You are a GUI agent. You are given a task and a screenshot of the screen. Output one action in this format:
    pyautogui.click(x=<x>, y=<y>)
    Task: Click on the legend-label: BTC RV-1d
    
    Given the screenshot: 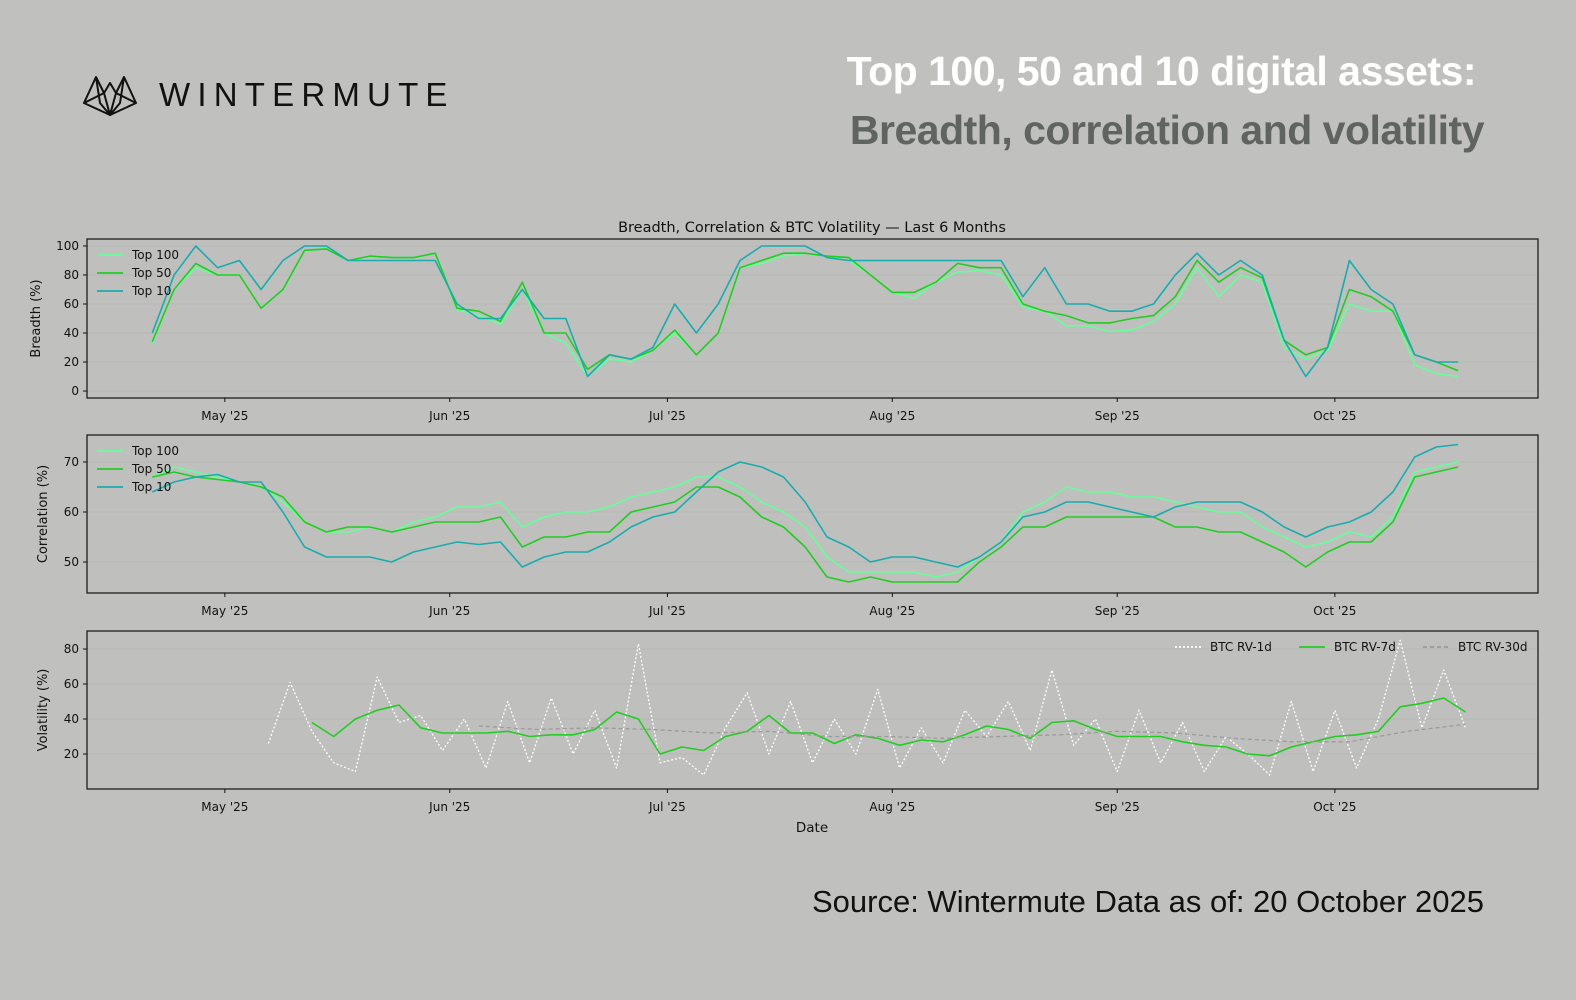 What is the action you would take?
    pyautogui.click(x=1241, y=647)
    